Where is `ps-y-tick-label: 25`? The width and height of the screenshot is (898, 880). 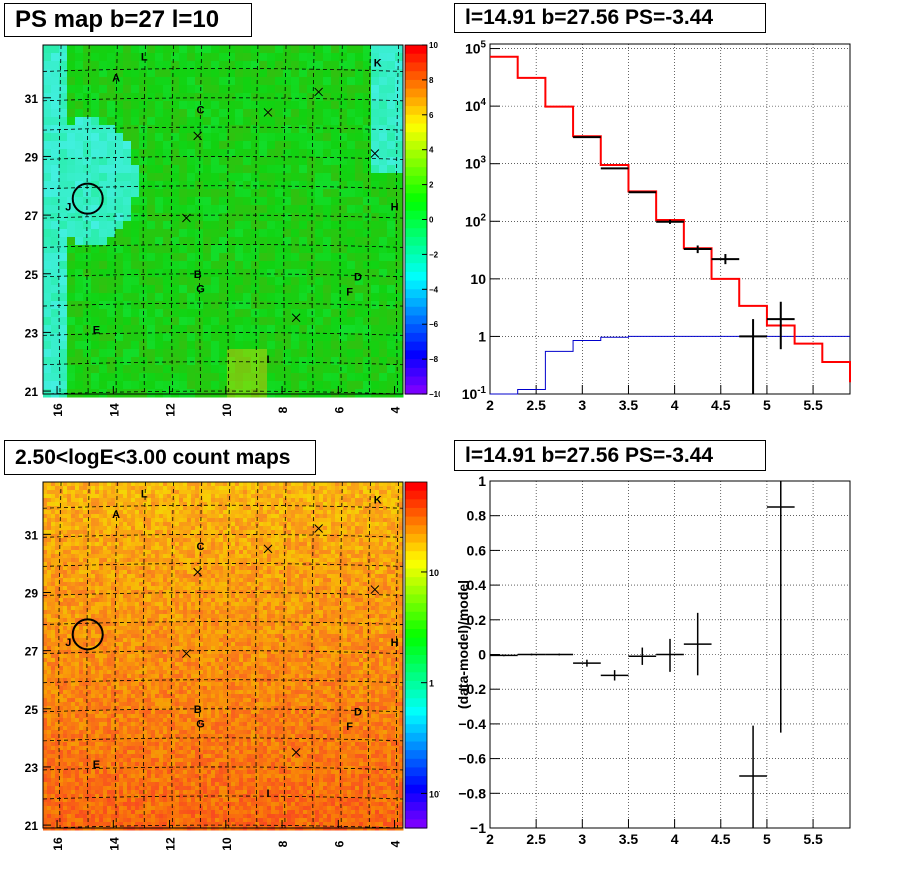
ps-y-tick-label: 25 is located at coordinates (32, 275).